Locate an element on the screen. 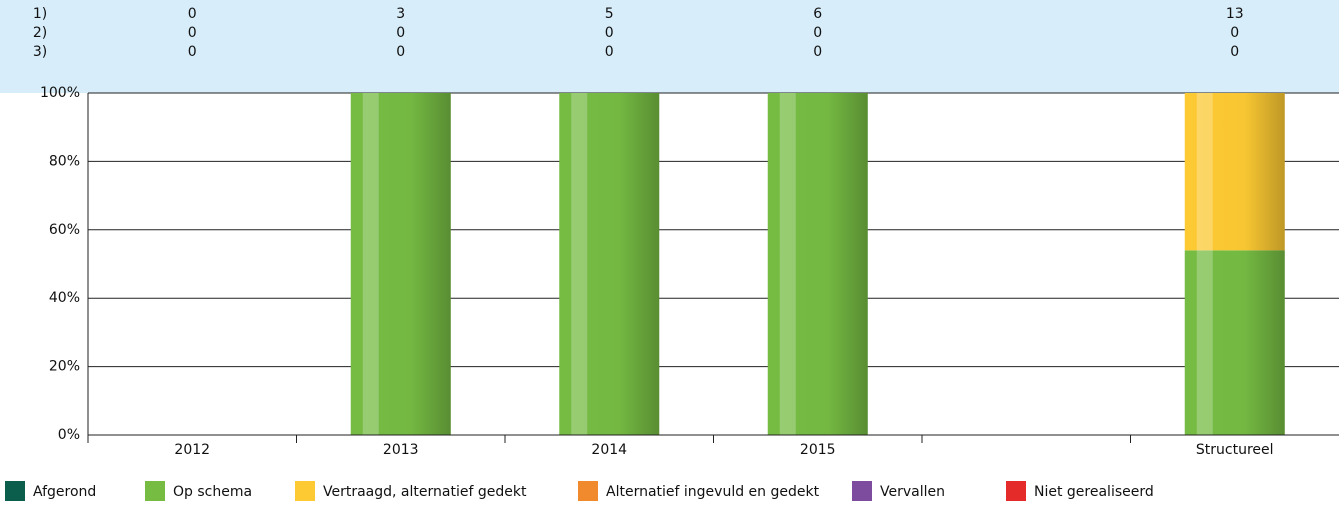 This screenshot has height=505, width=1339. y-tick-label: 100% is located at coordinates (60, 93).